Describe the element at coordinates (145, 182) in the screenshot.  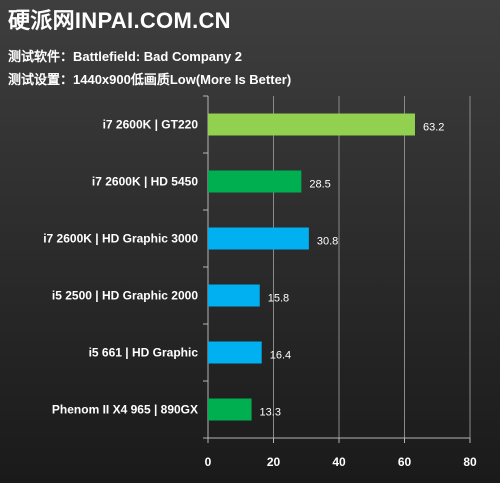
I see `category-label: i7 2600K | HD 5450` at that location.